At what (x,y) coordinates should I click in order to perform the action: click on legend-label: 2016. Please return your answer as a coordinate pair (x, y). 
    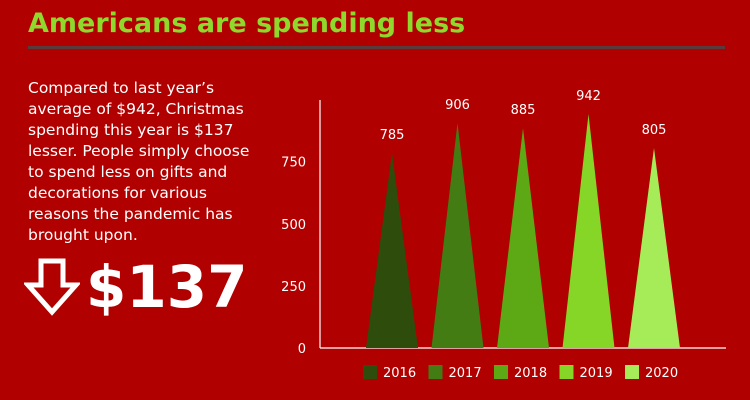
    Looking at the image, I should click on (399, 373).